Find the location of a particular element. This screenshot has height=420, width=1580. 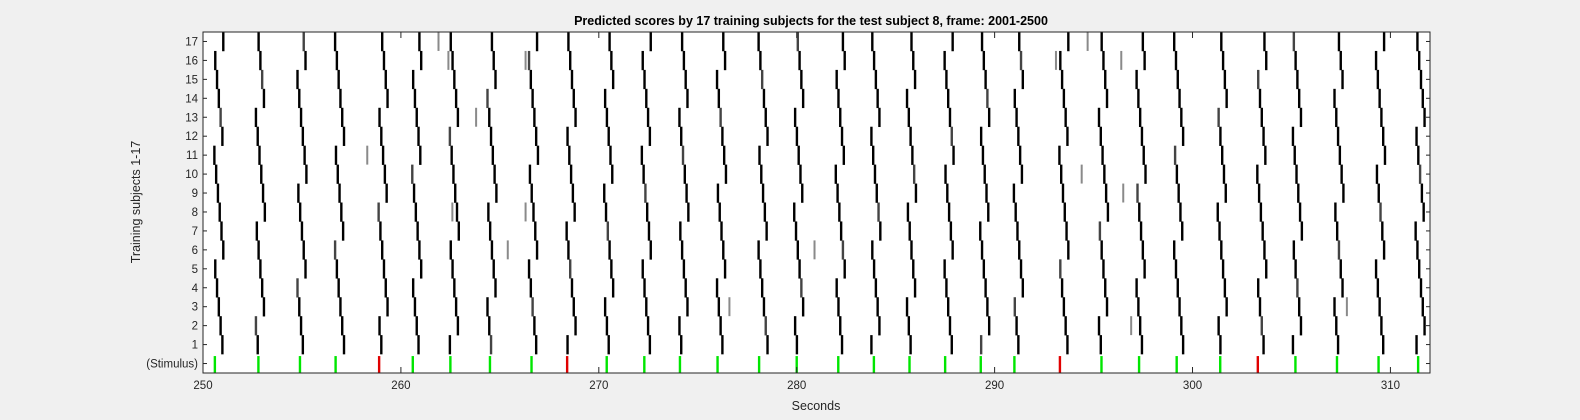

y-tick-label: 16 is located at coordinates (191, 61).